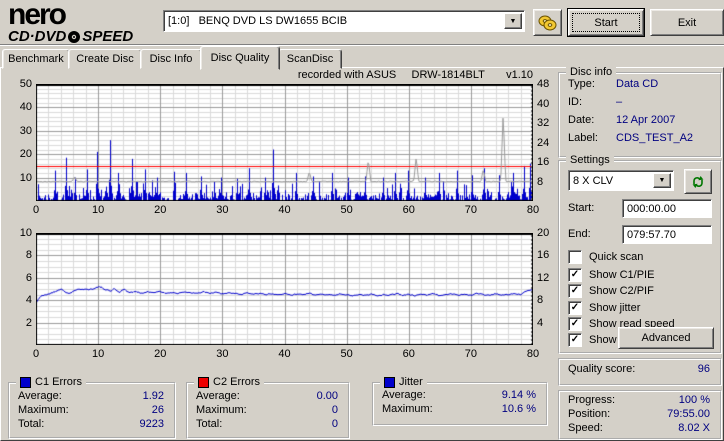 The height and width of the screenshot is (441, 724). Describe the element at coordinates (602, 369) in the screenshot. I see `quality-score-label: Quality score:` at that location.